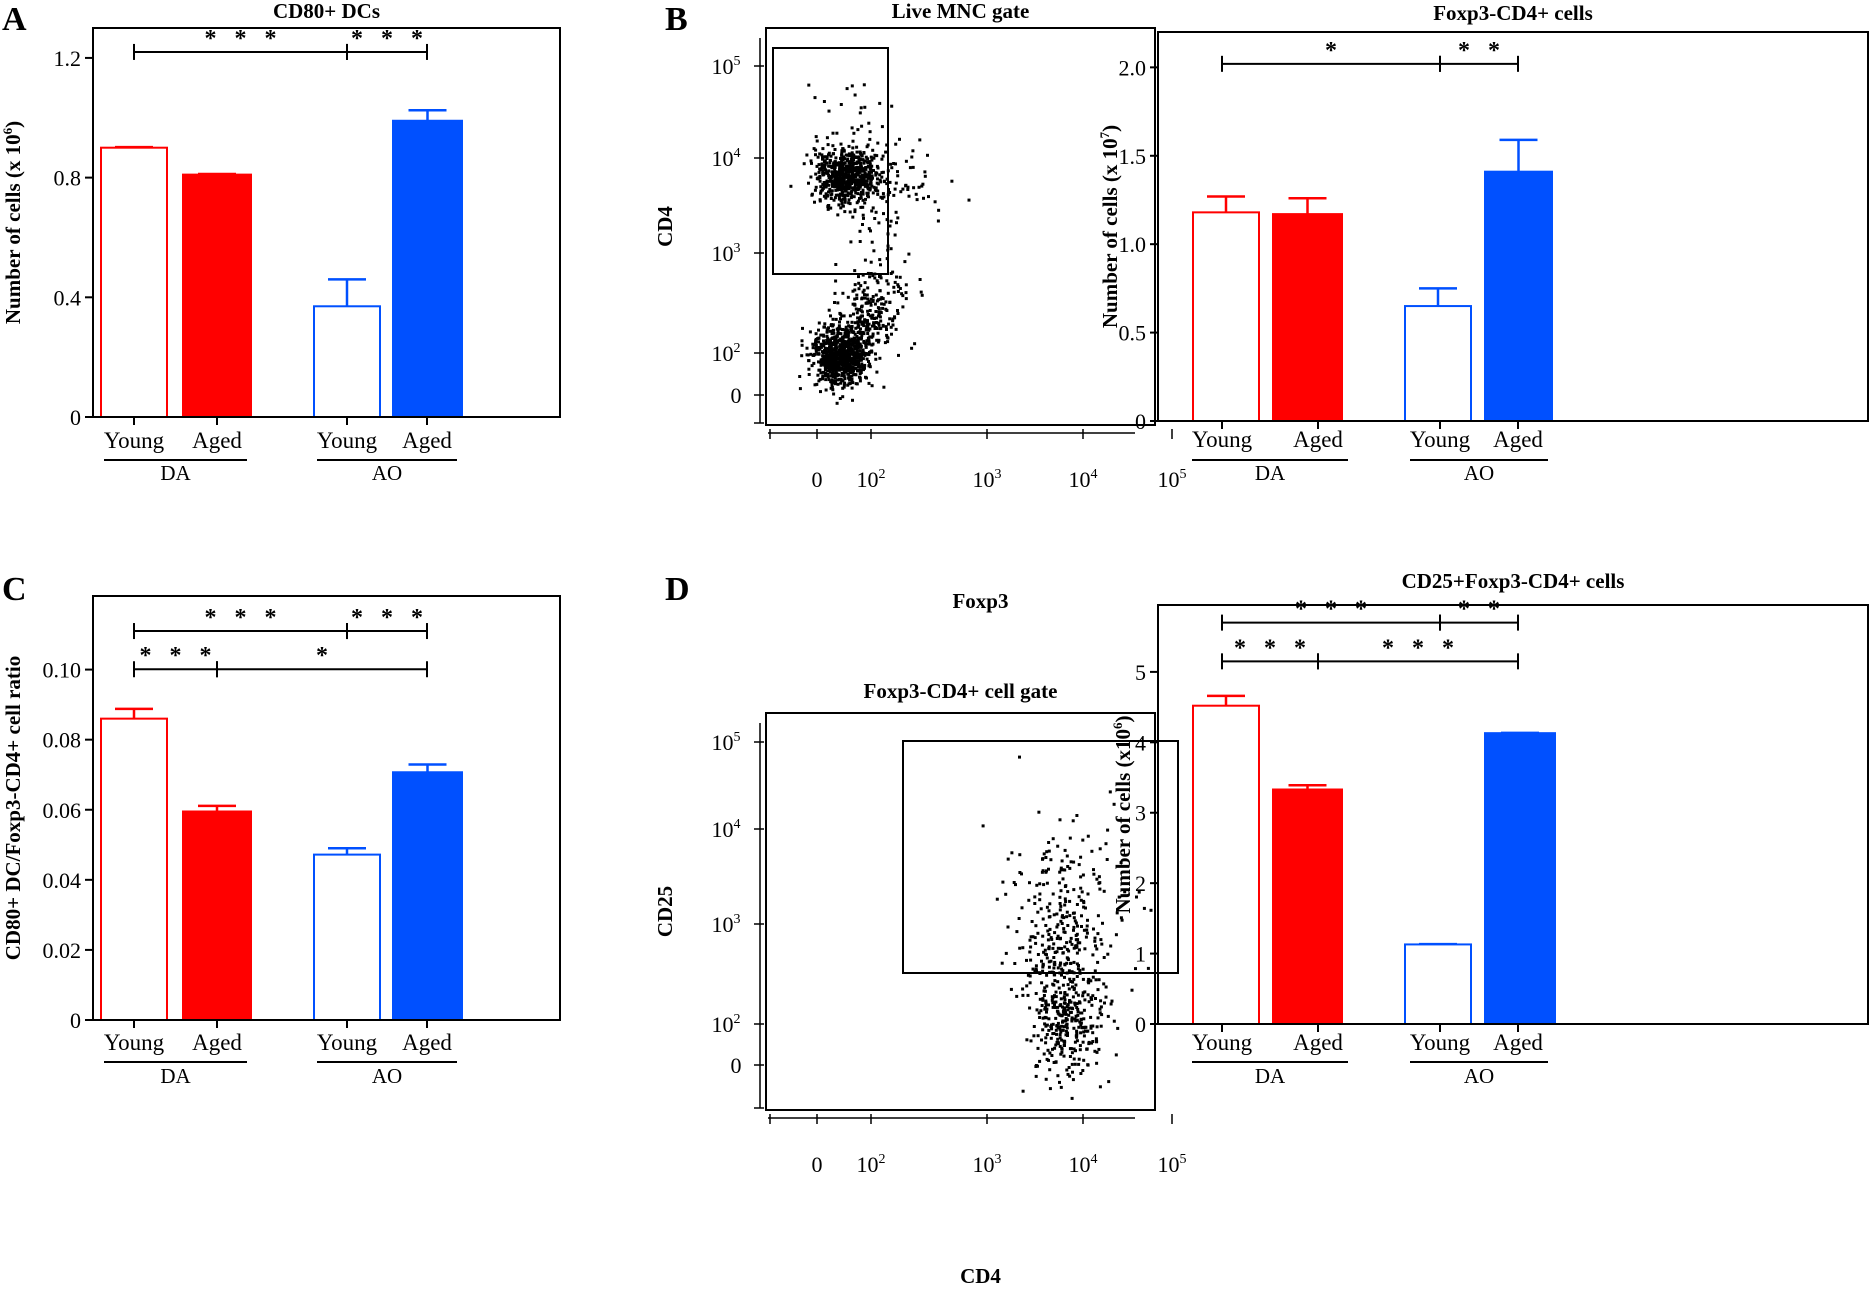 Image resolution: width=1870 pixels, height=1289 pixels. What do you see at coordinates (347, 361) in the screenshot?
I see `bar-blue-open` at bounding box center [347, 361].